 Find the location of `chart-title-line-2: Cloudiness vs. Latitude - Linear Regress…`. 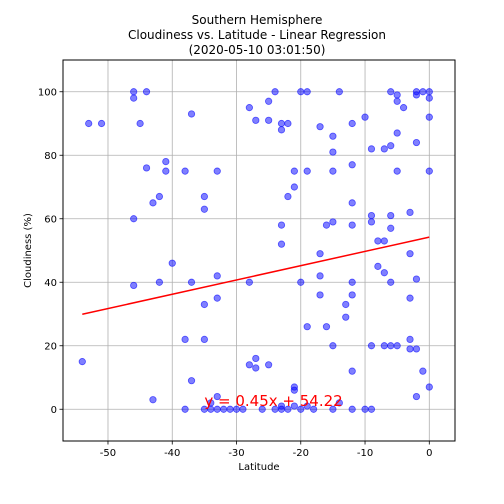

chart-title-line-2: Cloudiness vs. Latitude - Linear Regress… is located at coordinates (257, 35).